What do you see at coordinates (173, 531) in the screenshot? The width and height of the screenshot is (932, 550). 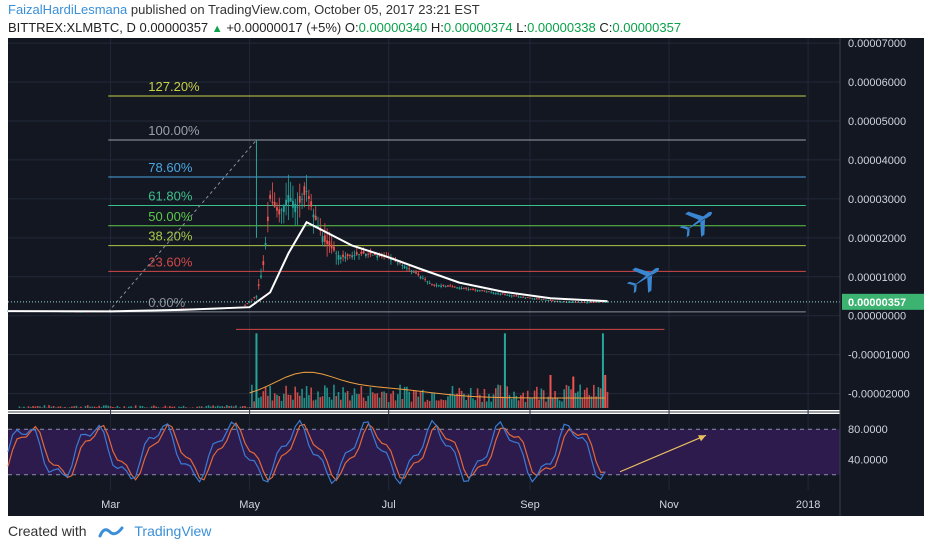 I see `tradingview-brand-link: TradingView` at bounding box center [173, 531].